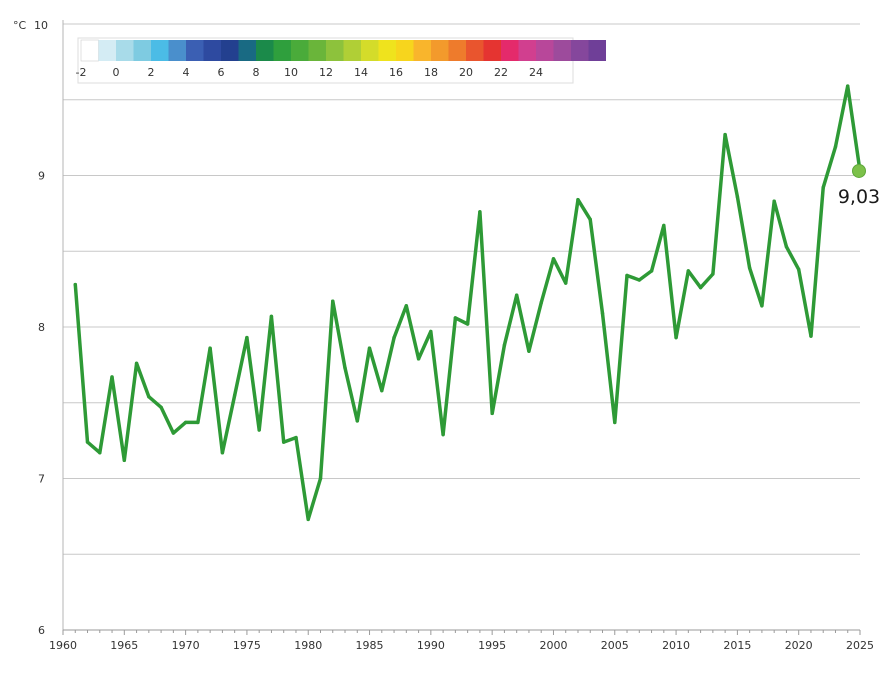 Image resolution: width=882 pixels, height=682 pixels. What do you see at coordinates (186, 72) in the screenshot?
I see `legend-label: 4` at bounding box center [186, 72].